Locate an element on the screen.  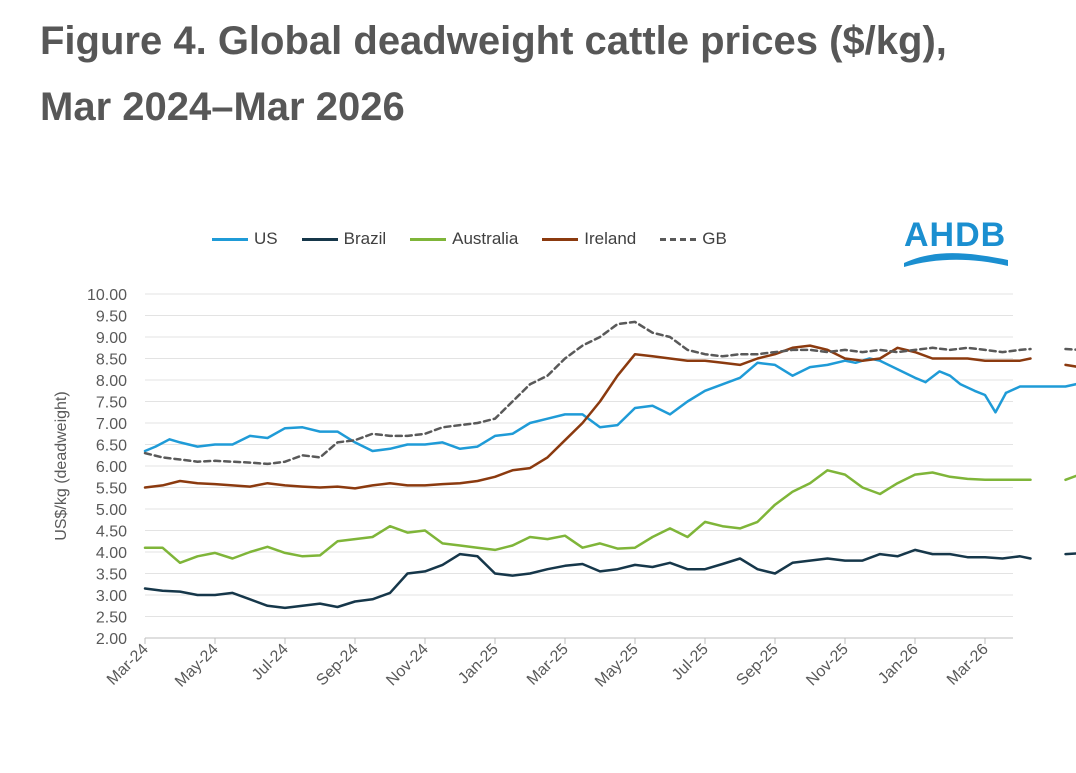
figure-title-line-2: Mar 2024–Mar 2026 is located at coordinates (222, 107).